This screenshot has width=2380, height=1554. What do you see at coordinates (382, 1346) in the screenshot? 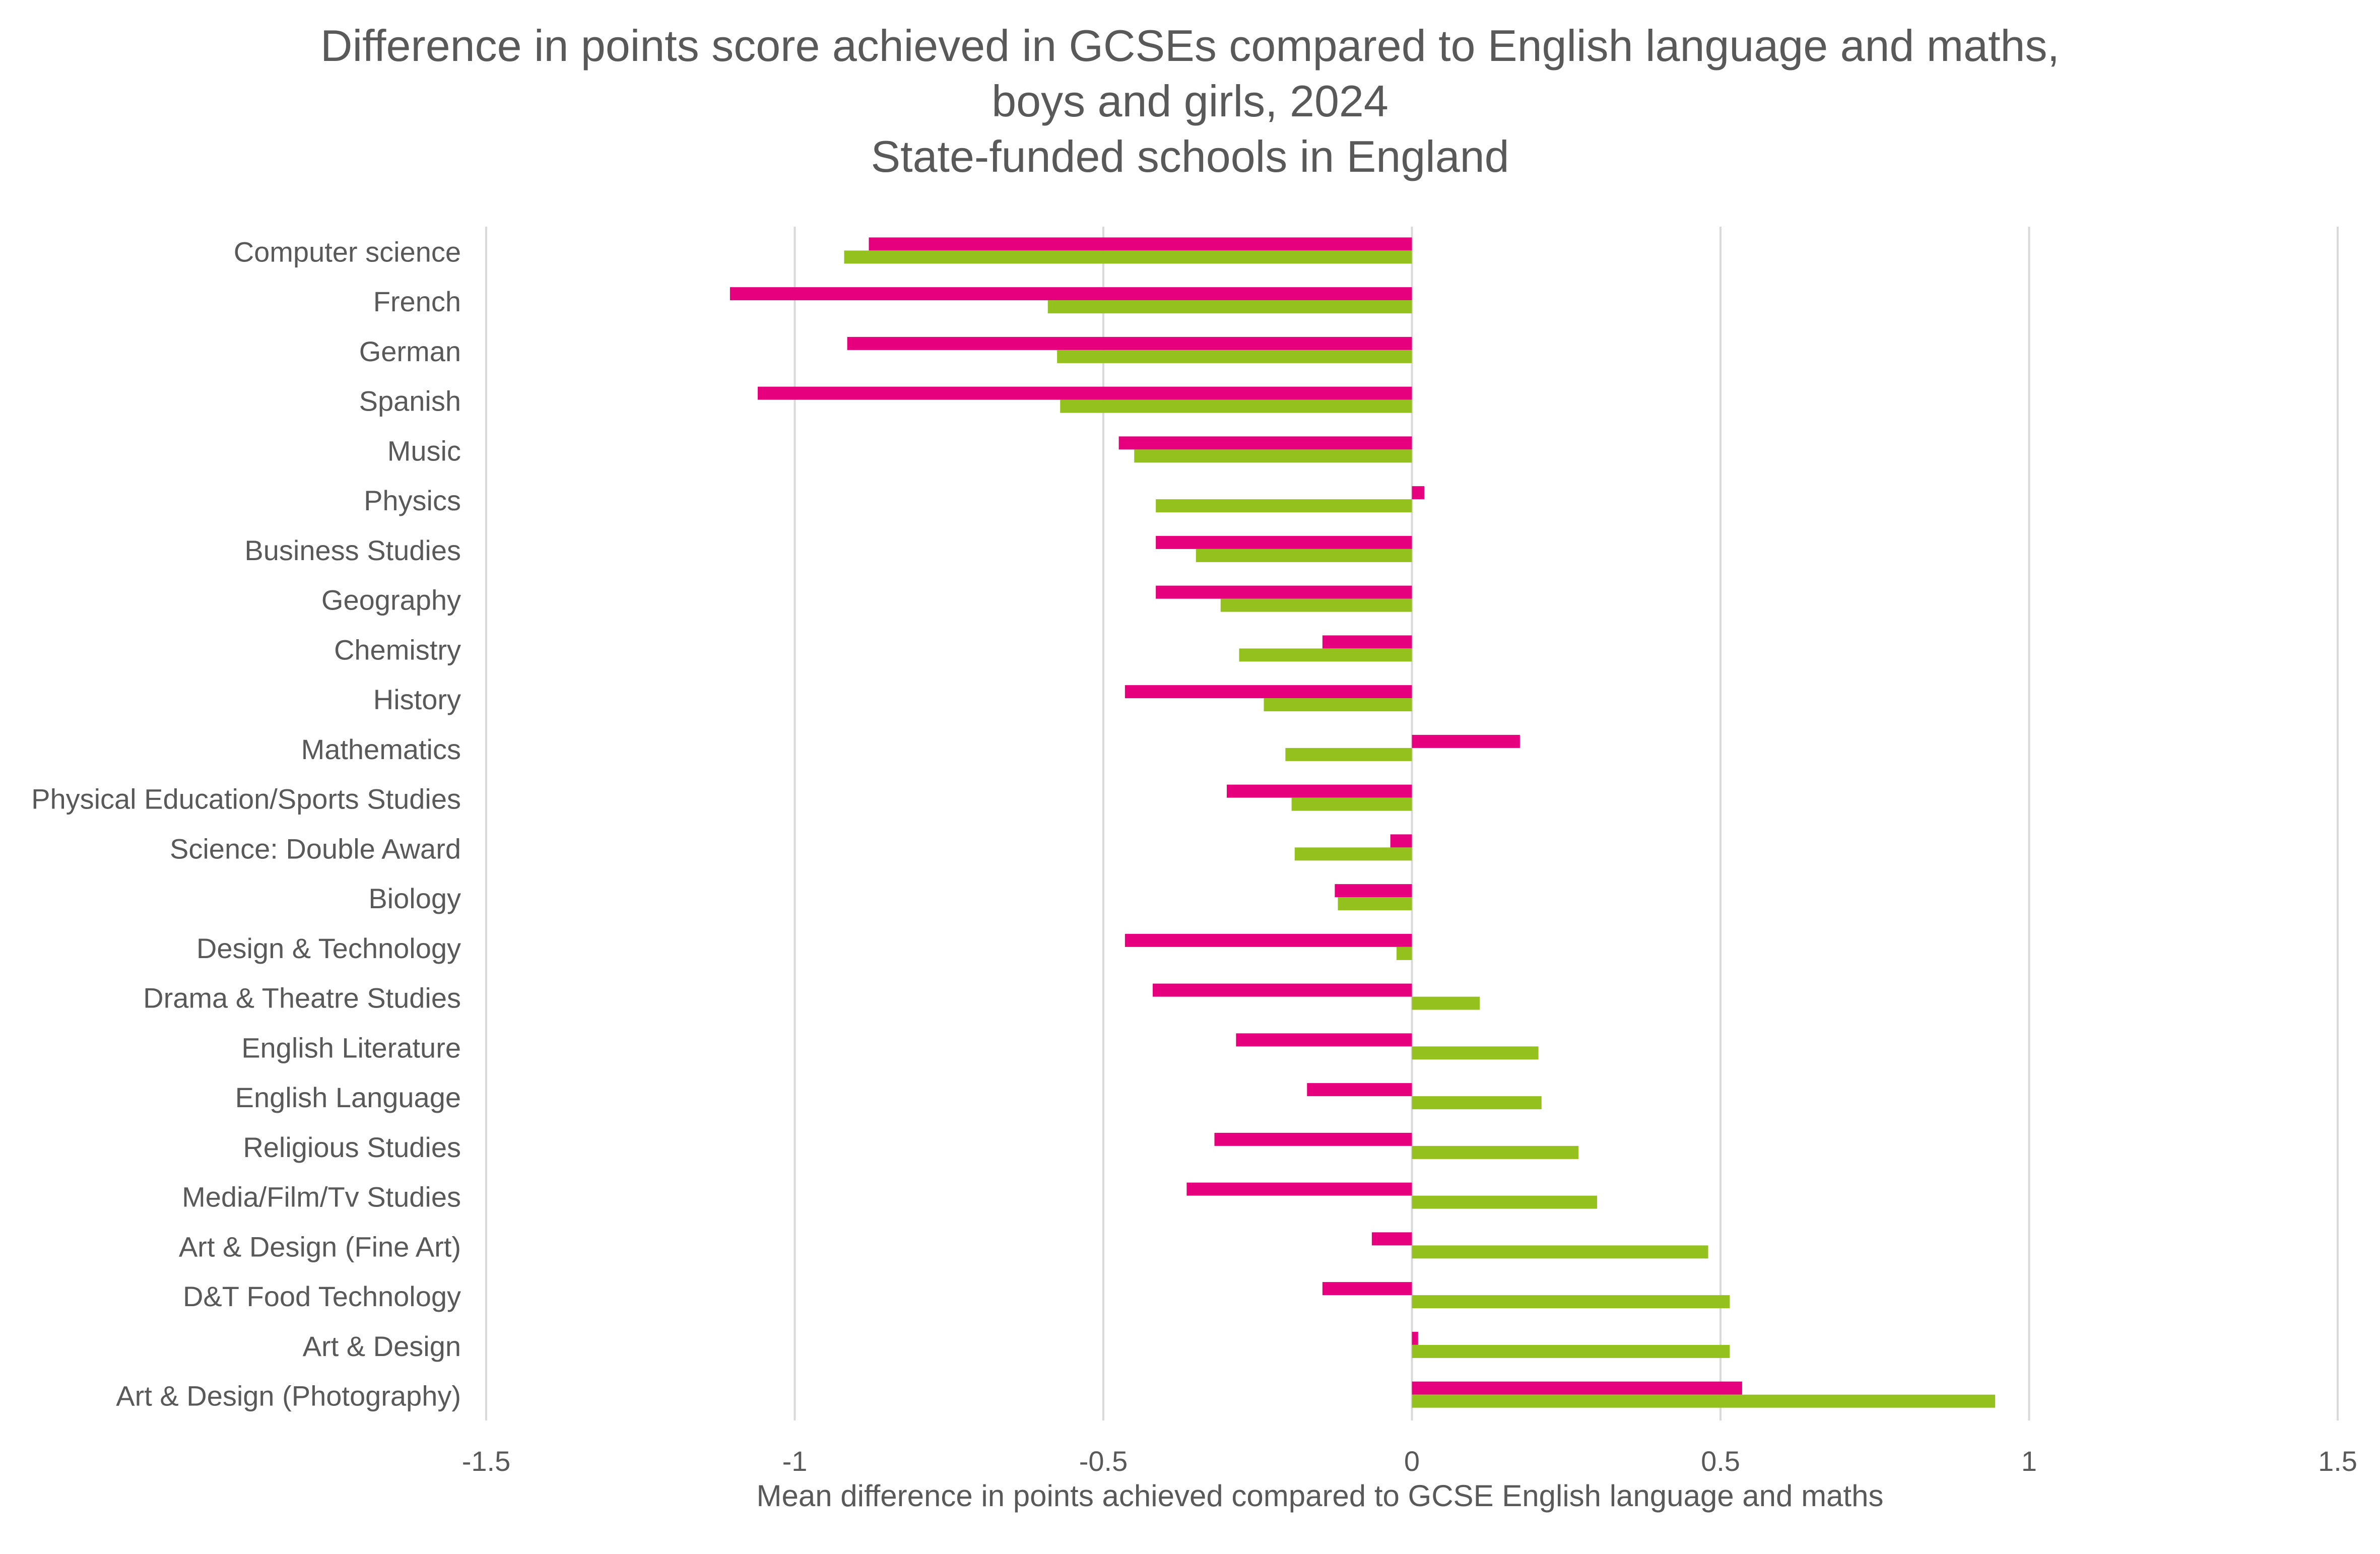
I see `category-label: Art & Design` at bounding box center [382, 1346].